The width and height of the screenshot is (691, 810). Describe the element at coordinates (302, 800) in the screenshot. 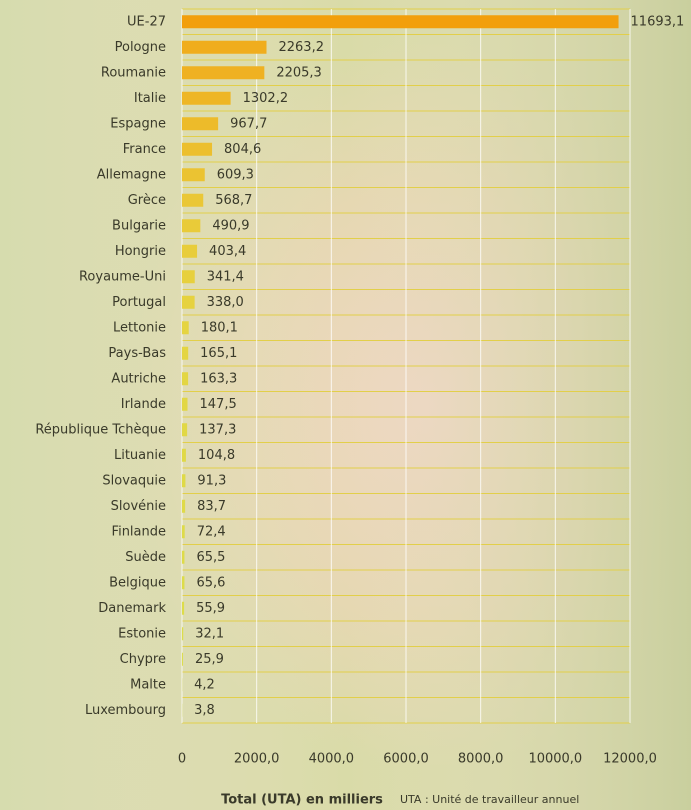

I see `x-axis-title: Total (UTA) en milliers` at that location.